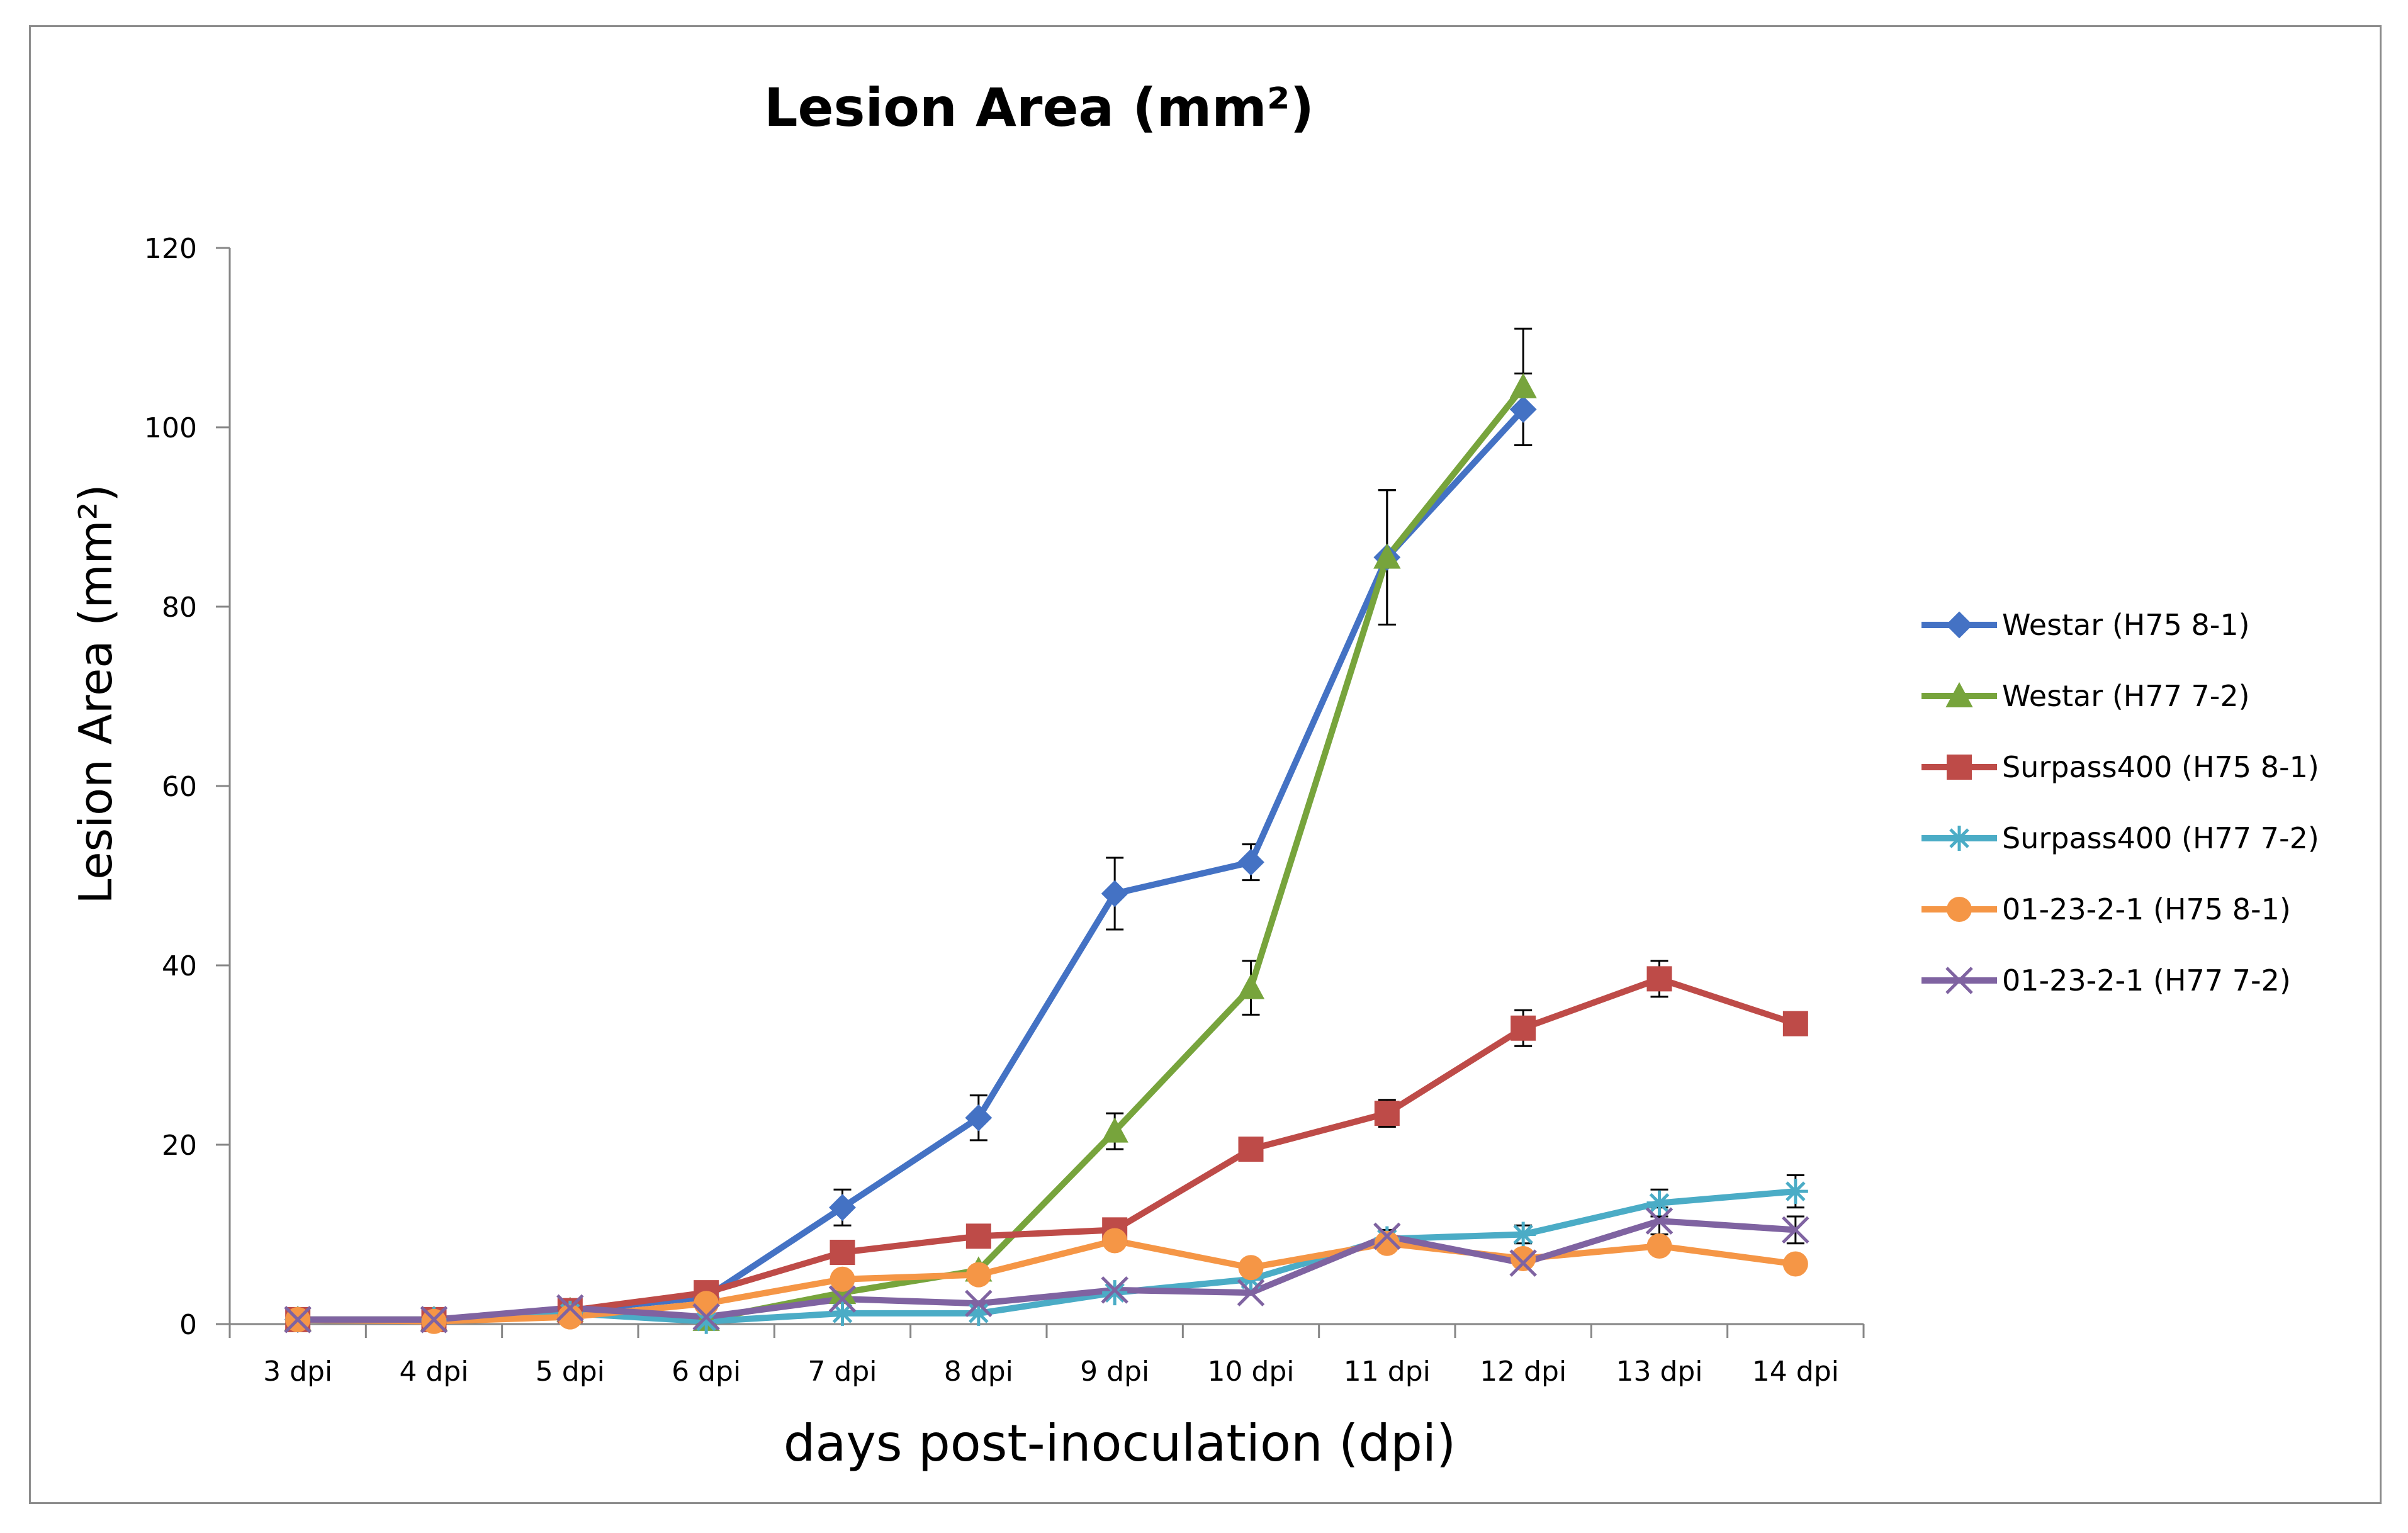 Image resolution: width=2408 pixels, height=1533 pixels. I want to click on x-tick-label: 4 dpi, so click(433, 1372).